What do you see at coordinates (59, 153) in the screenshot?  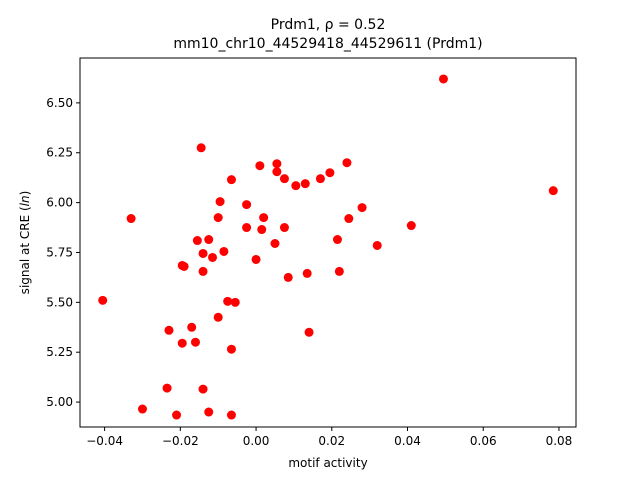 I see `y-tick-label: 6.25` at bounding box center [59, 153].